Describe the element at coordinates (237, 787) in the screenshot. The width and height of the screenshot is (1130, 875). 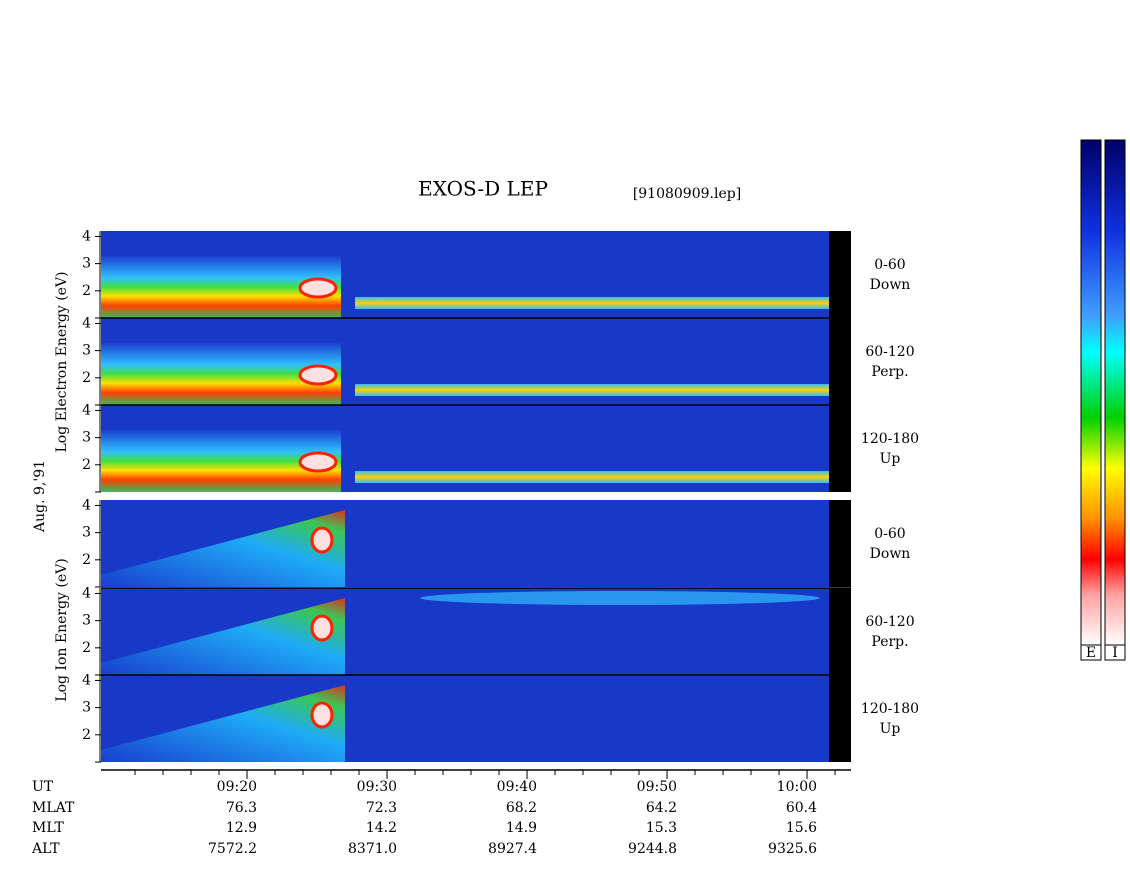
I see `x-tick-label: 09:20` at that location.